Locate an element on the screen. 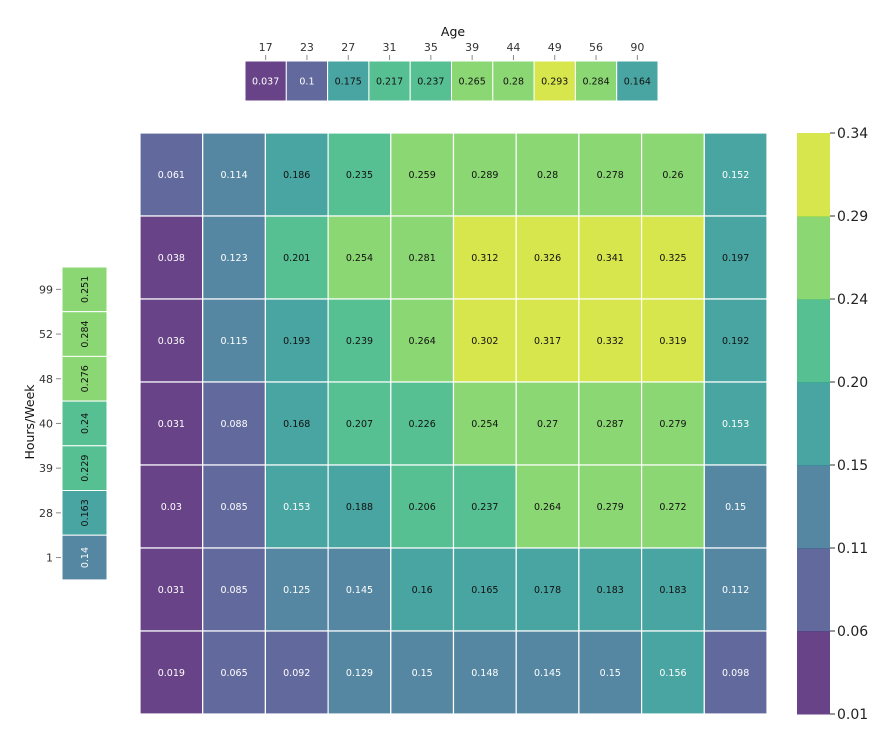 The height and width of the screenshot is (739, 875). heatmap-cell-label-r5-c8: 0.183 is located at coordinates (672, 590).